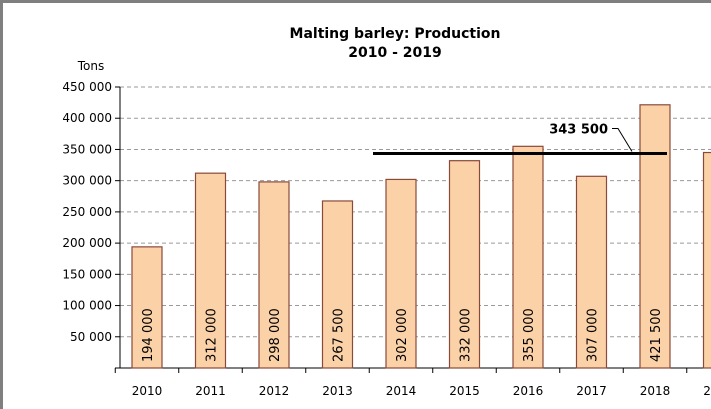  What do you see at coordinates (275, 335) in the screenshot?
I see `bar-data-label: 298 000` at bounding box center [275, 335].